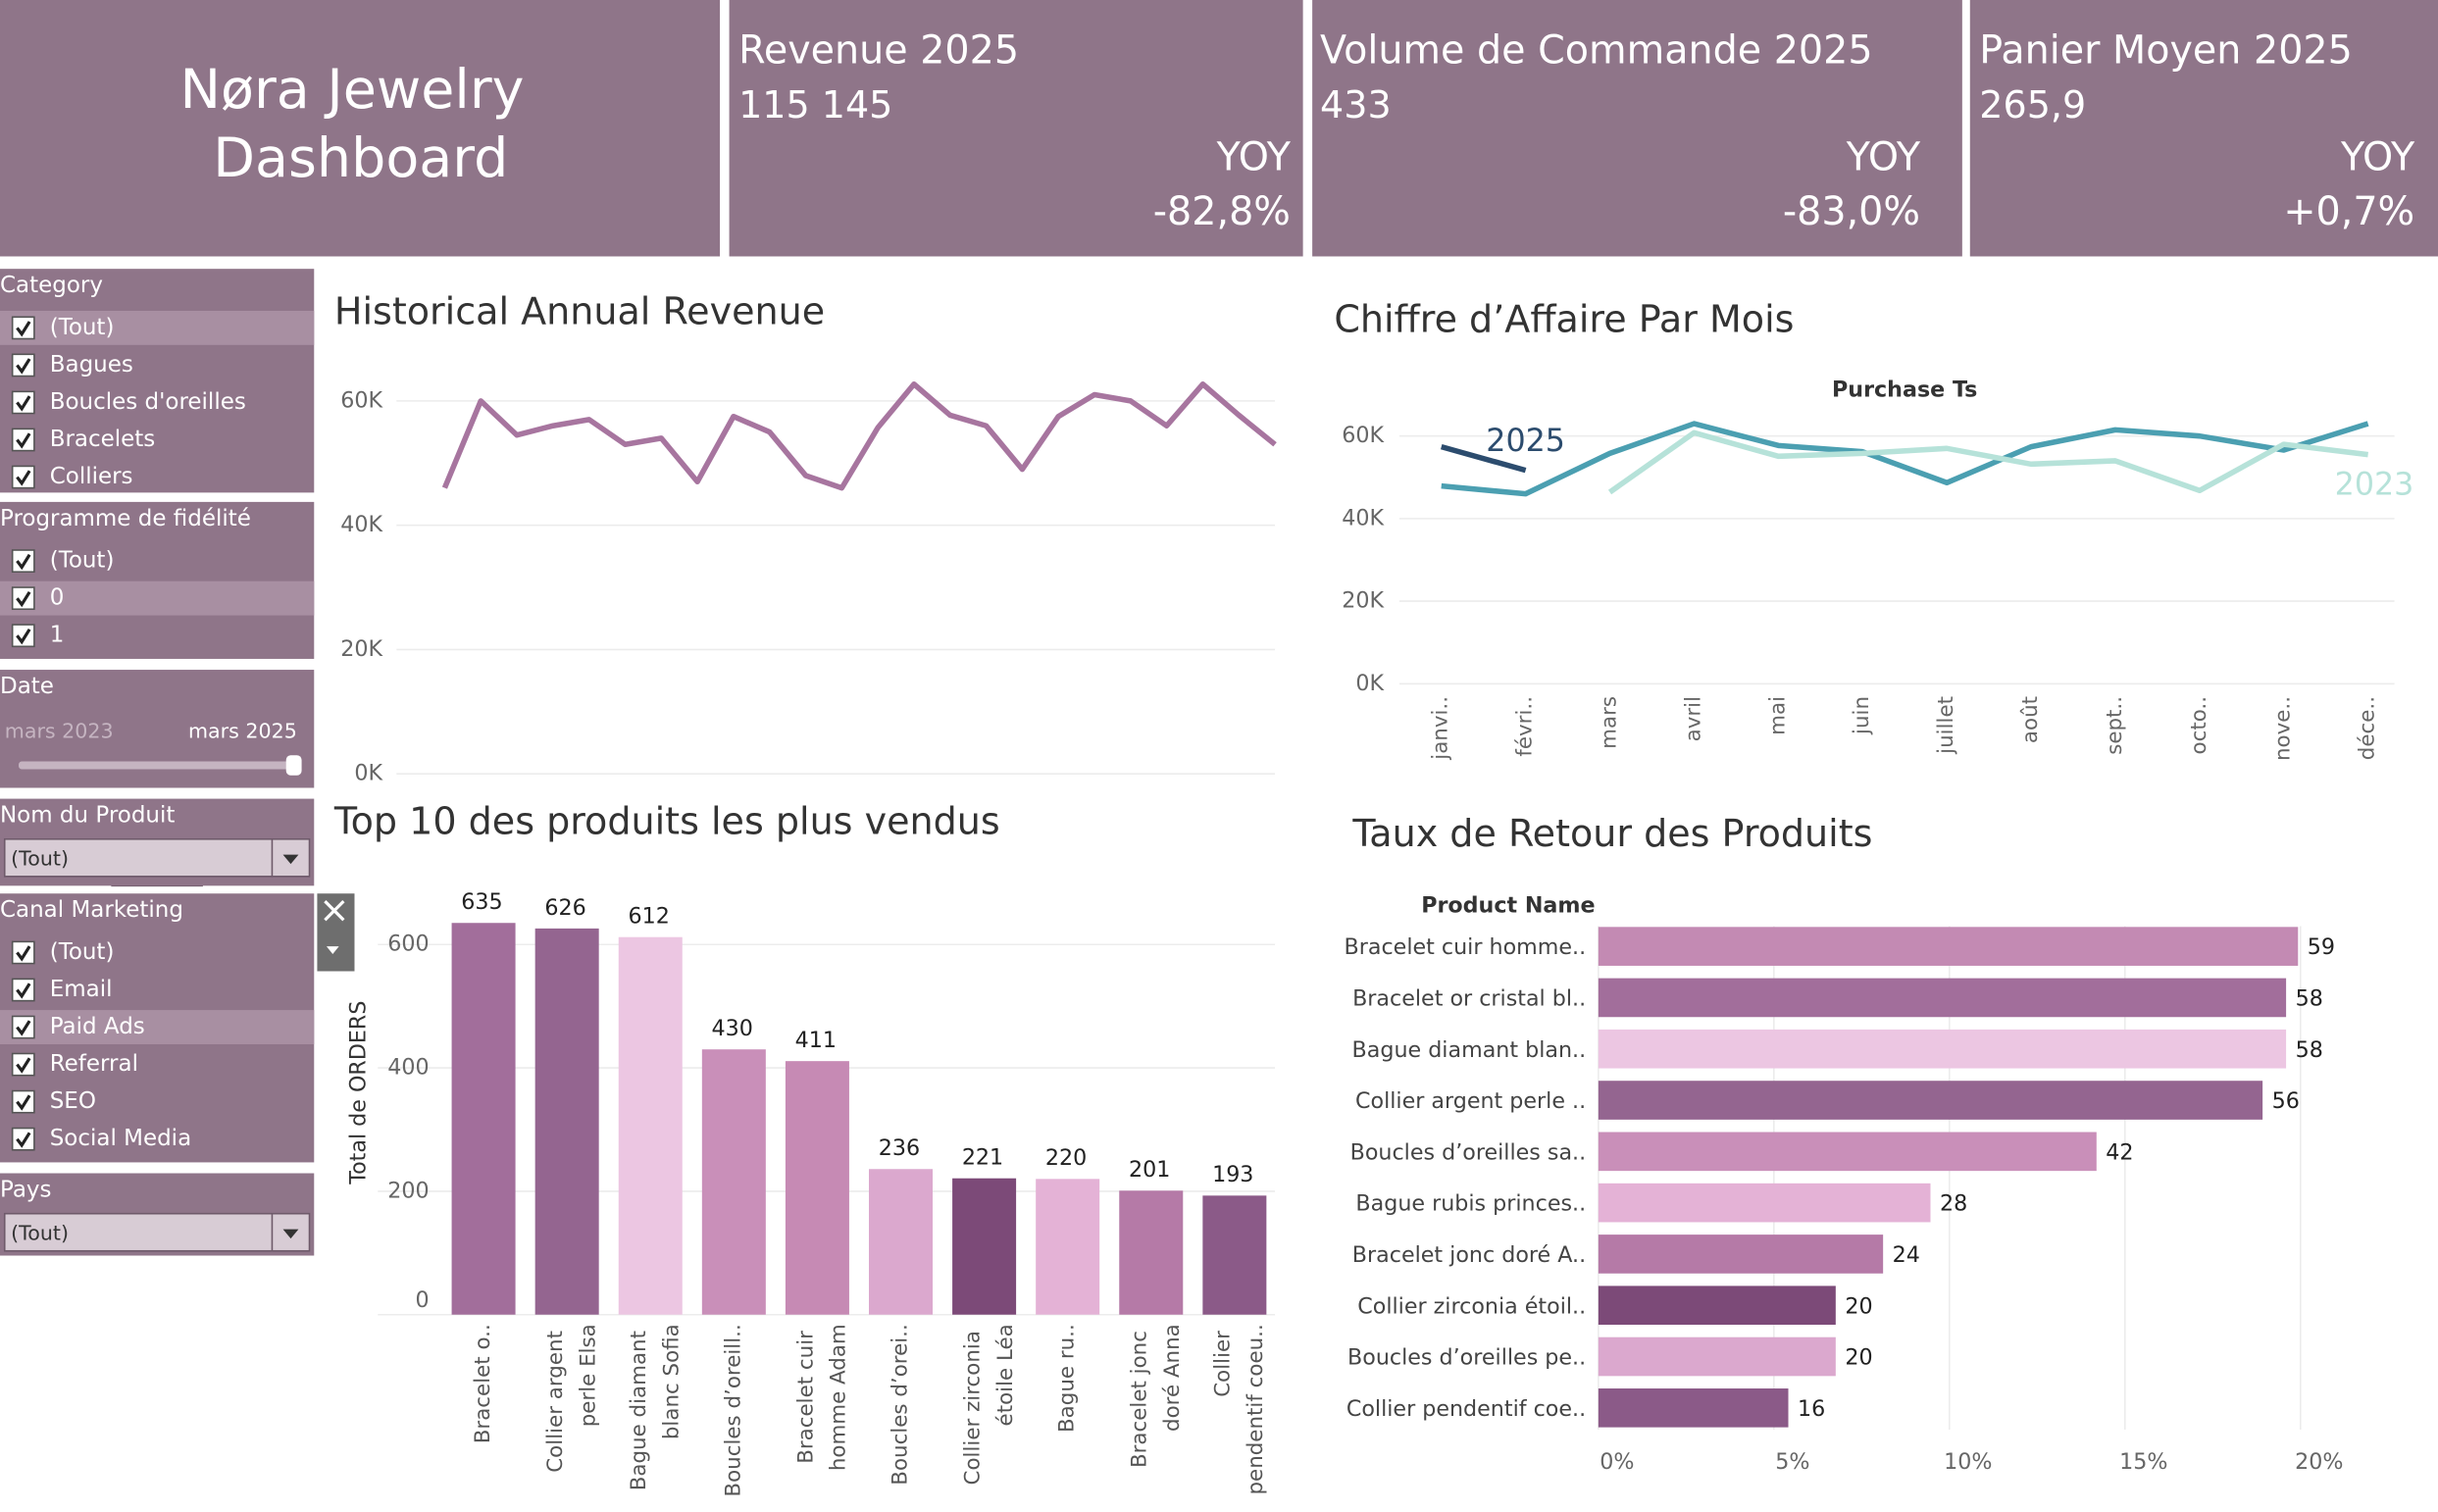  I want to click on filter-title: Date, so click(27, 686).